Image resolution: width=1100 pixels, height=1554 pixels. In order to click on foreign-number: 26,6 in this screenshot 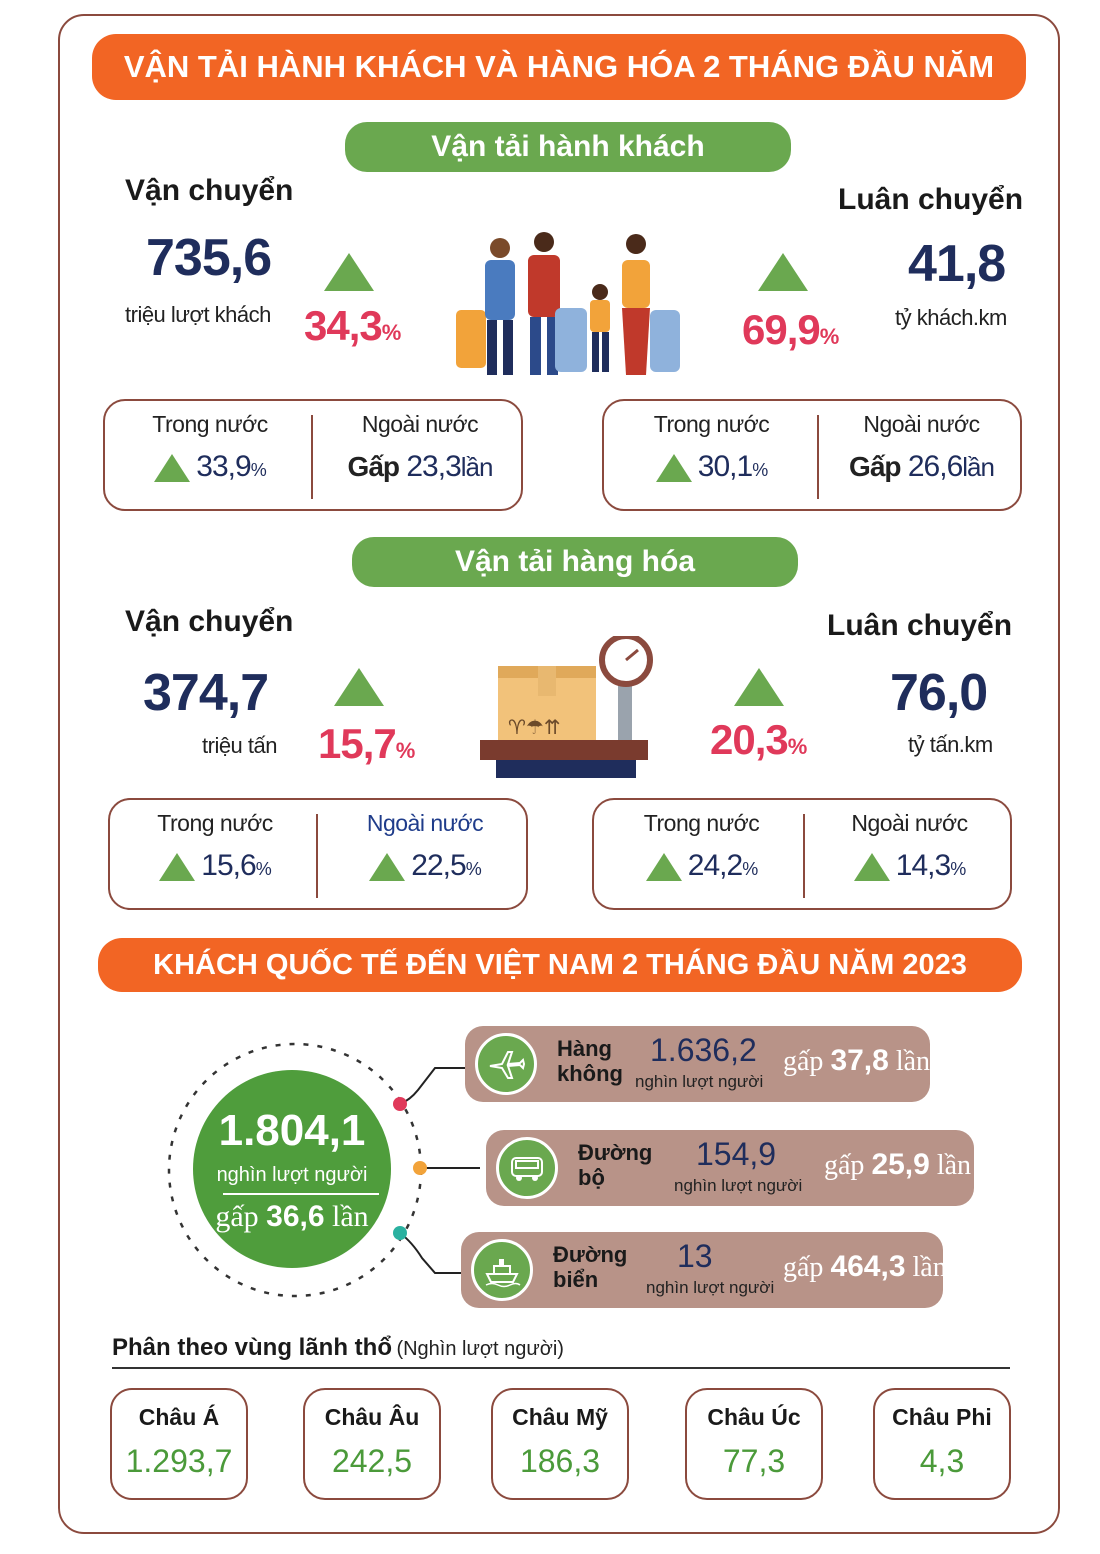, I will do `click(935, 466)`.